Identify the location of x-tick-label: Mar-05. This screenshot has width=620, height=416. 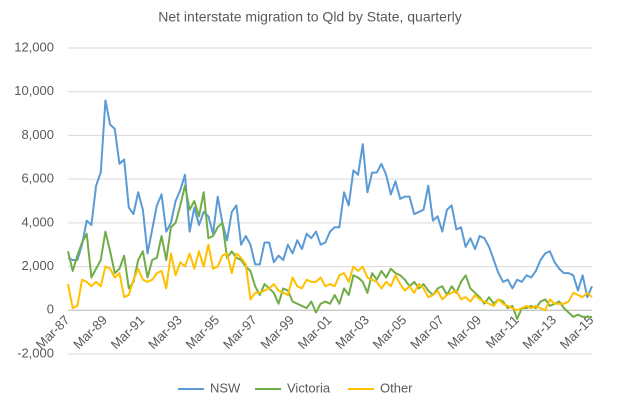
(390, 332).